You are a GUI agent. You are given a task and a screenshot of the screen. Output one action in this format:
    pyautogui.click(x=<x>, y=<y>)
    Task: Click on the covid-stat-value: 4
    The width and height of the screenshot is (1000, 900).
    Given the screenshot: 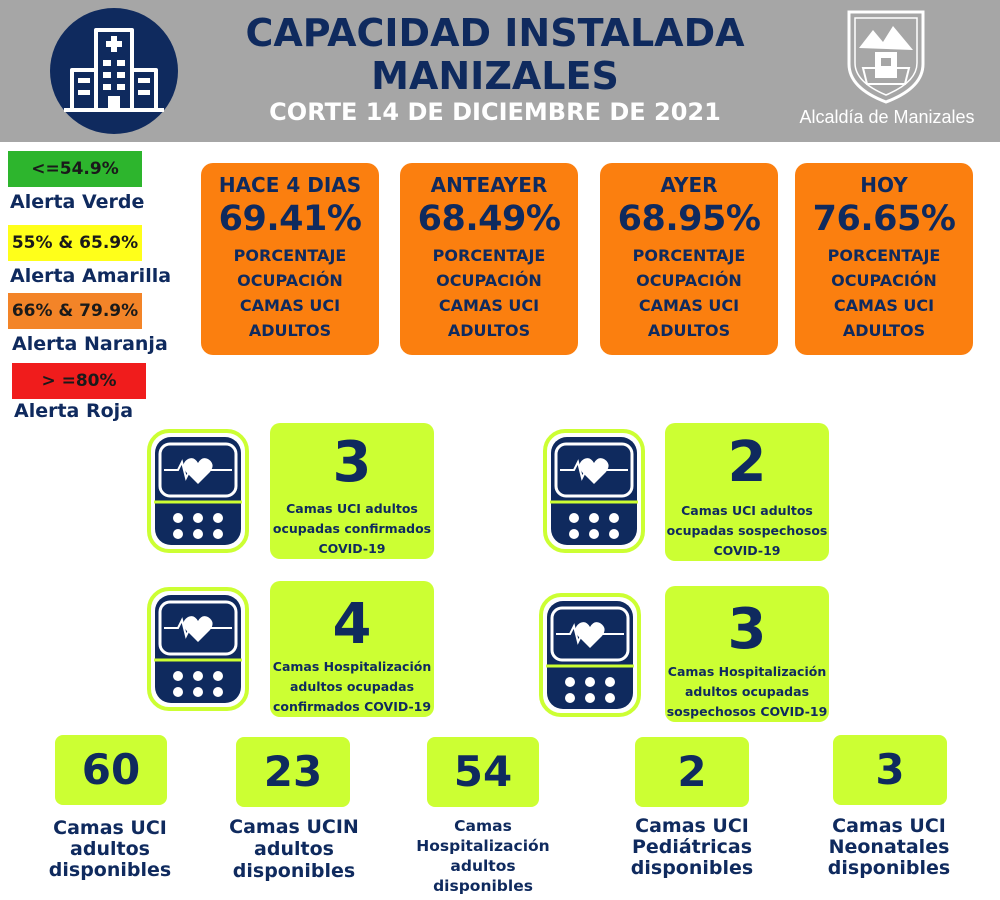 What is the action you would take?
    pyautogui.click(x=352, y=624)
    